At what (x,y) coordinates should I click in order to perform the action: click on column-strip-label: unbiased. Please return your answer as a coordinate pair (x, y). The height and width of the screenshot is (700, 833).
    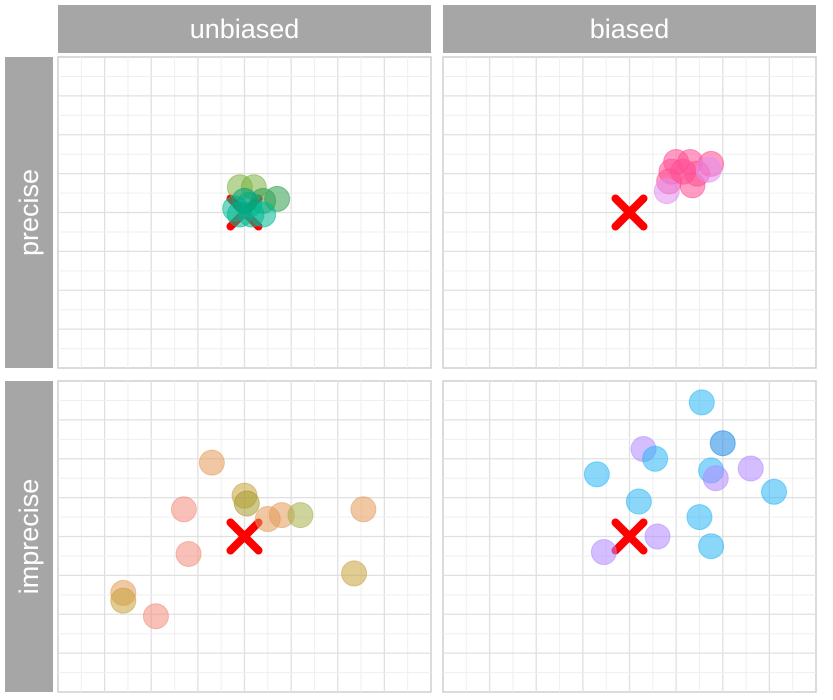
    Looking at the image, I should click on (245, 29).